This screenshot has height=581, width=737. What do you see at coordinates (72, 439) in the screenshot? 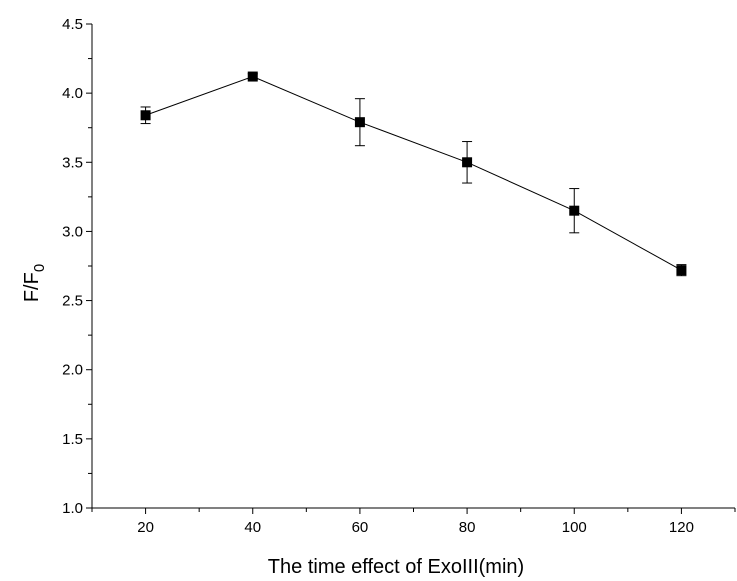
I see `y-tick-label: 1.5` at bounding box center [72, 439].